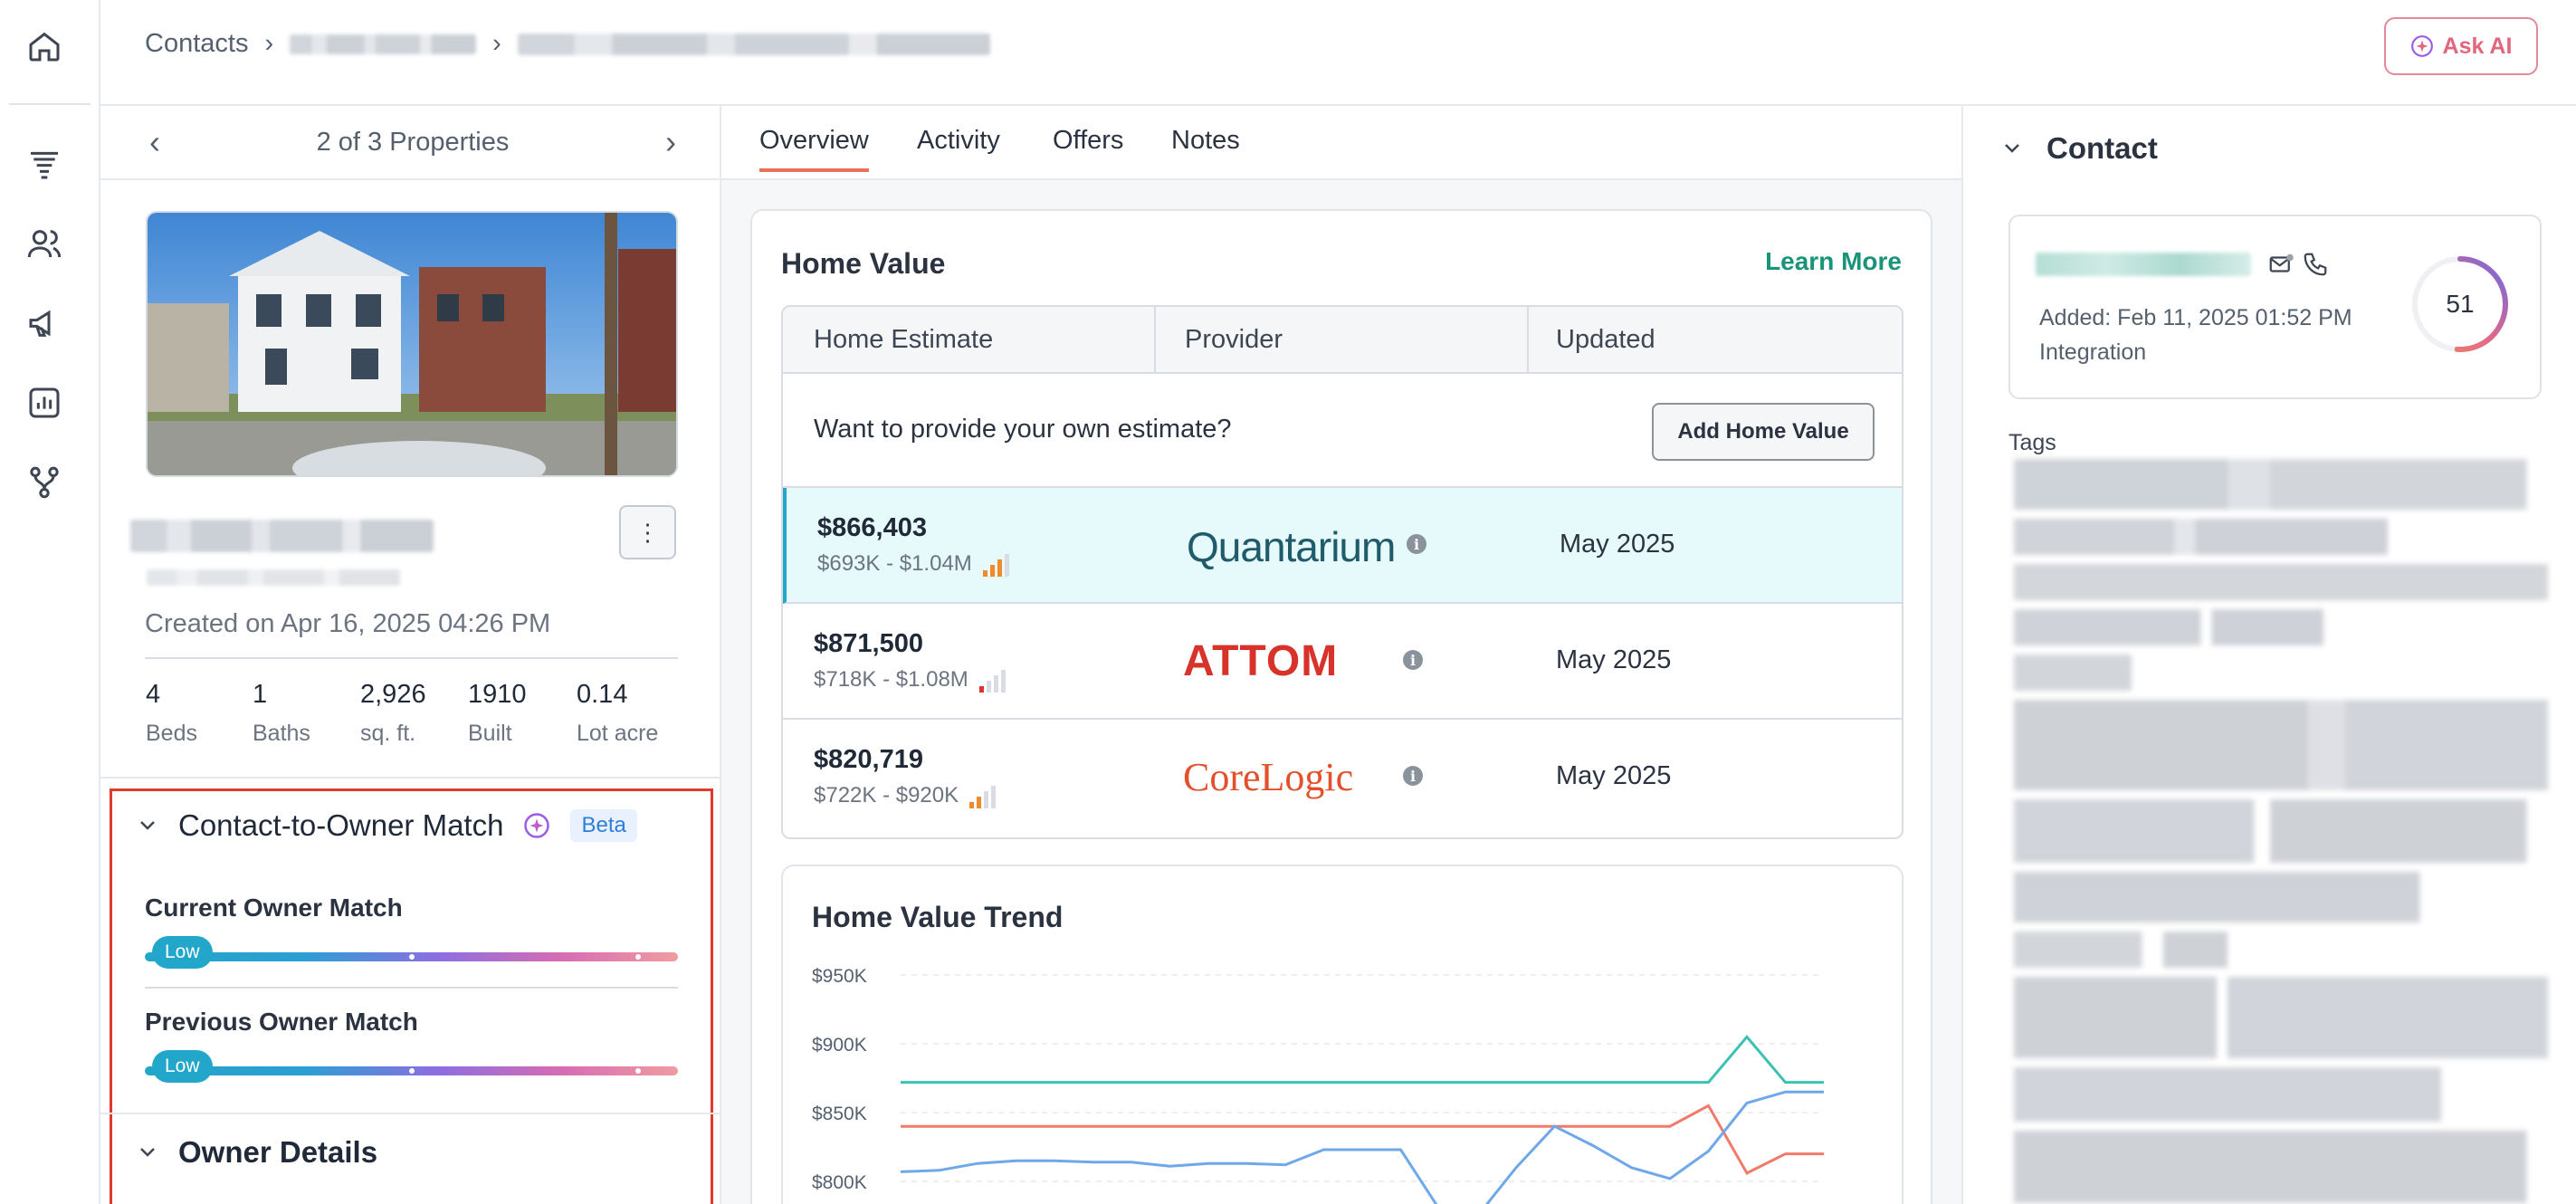  I want to click on contact-score: 51, so click(2460, 304).